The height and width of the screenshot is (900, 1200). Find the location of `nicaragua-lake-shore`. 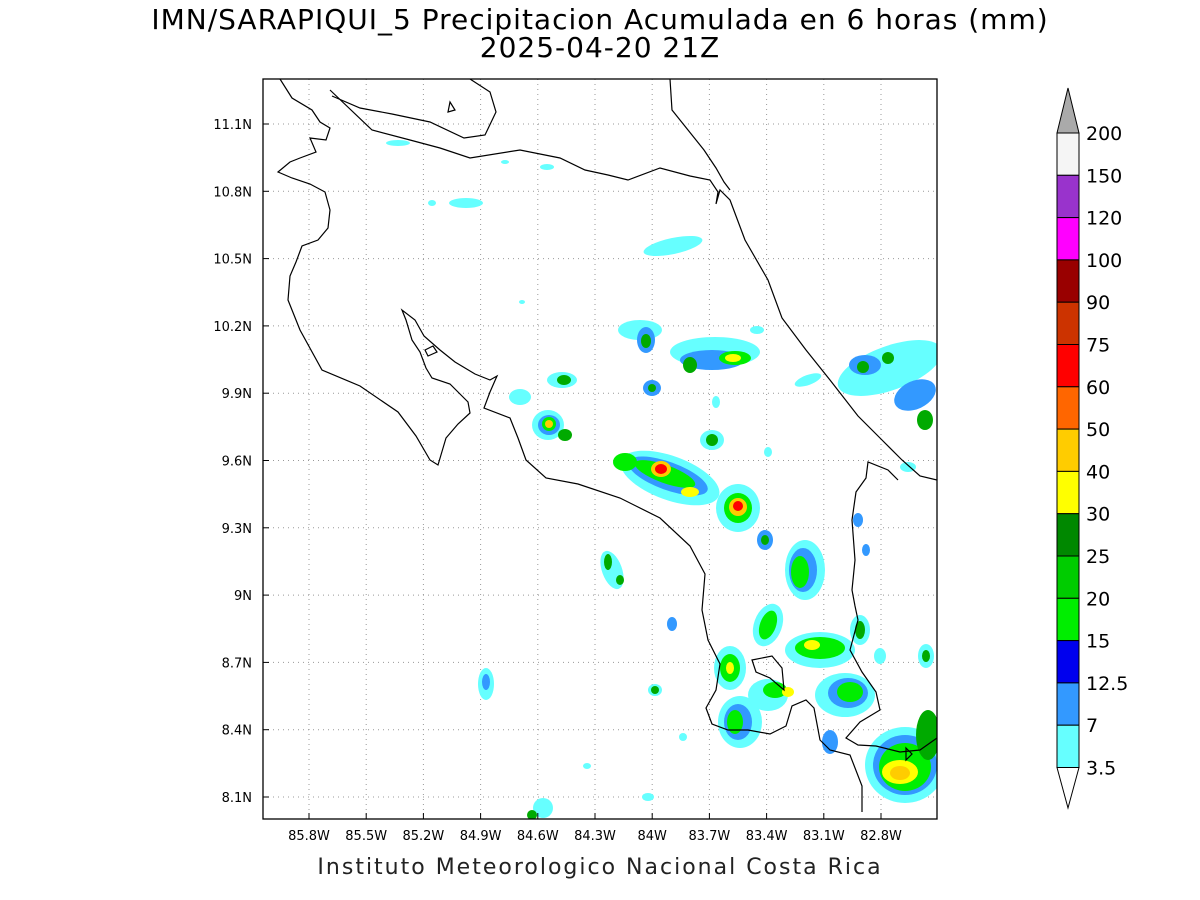

nicaragua-lake-shore is located at coordinates (414, 109).